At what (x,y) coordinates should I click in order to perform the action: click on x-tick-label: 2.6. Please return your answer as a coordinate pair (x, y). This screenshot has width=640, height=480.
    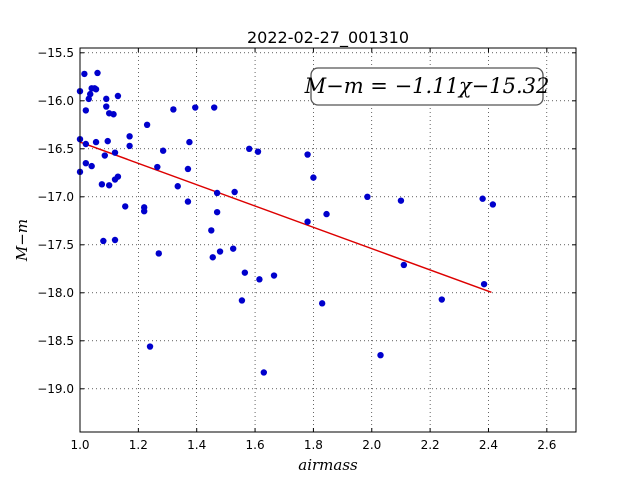
    Looking at the image, I should click on (546, 445).